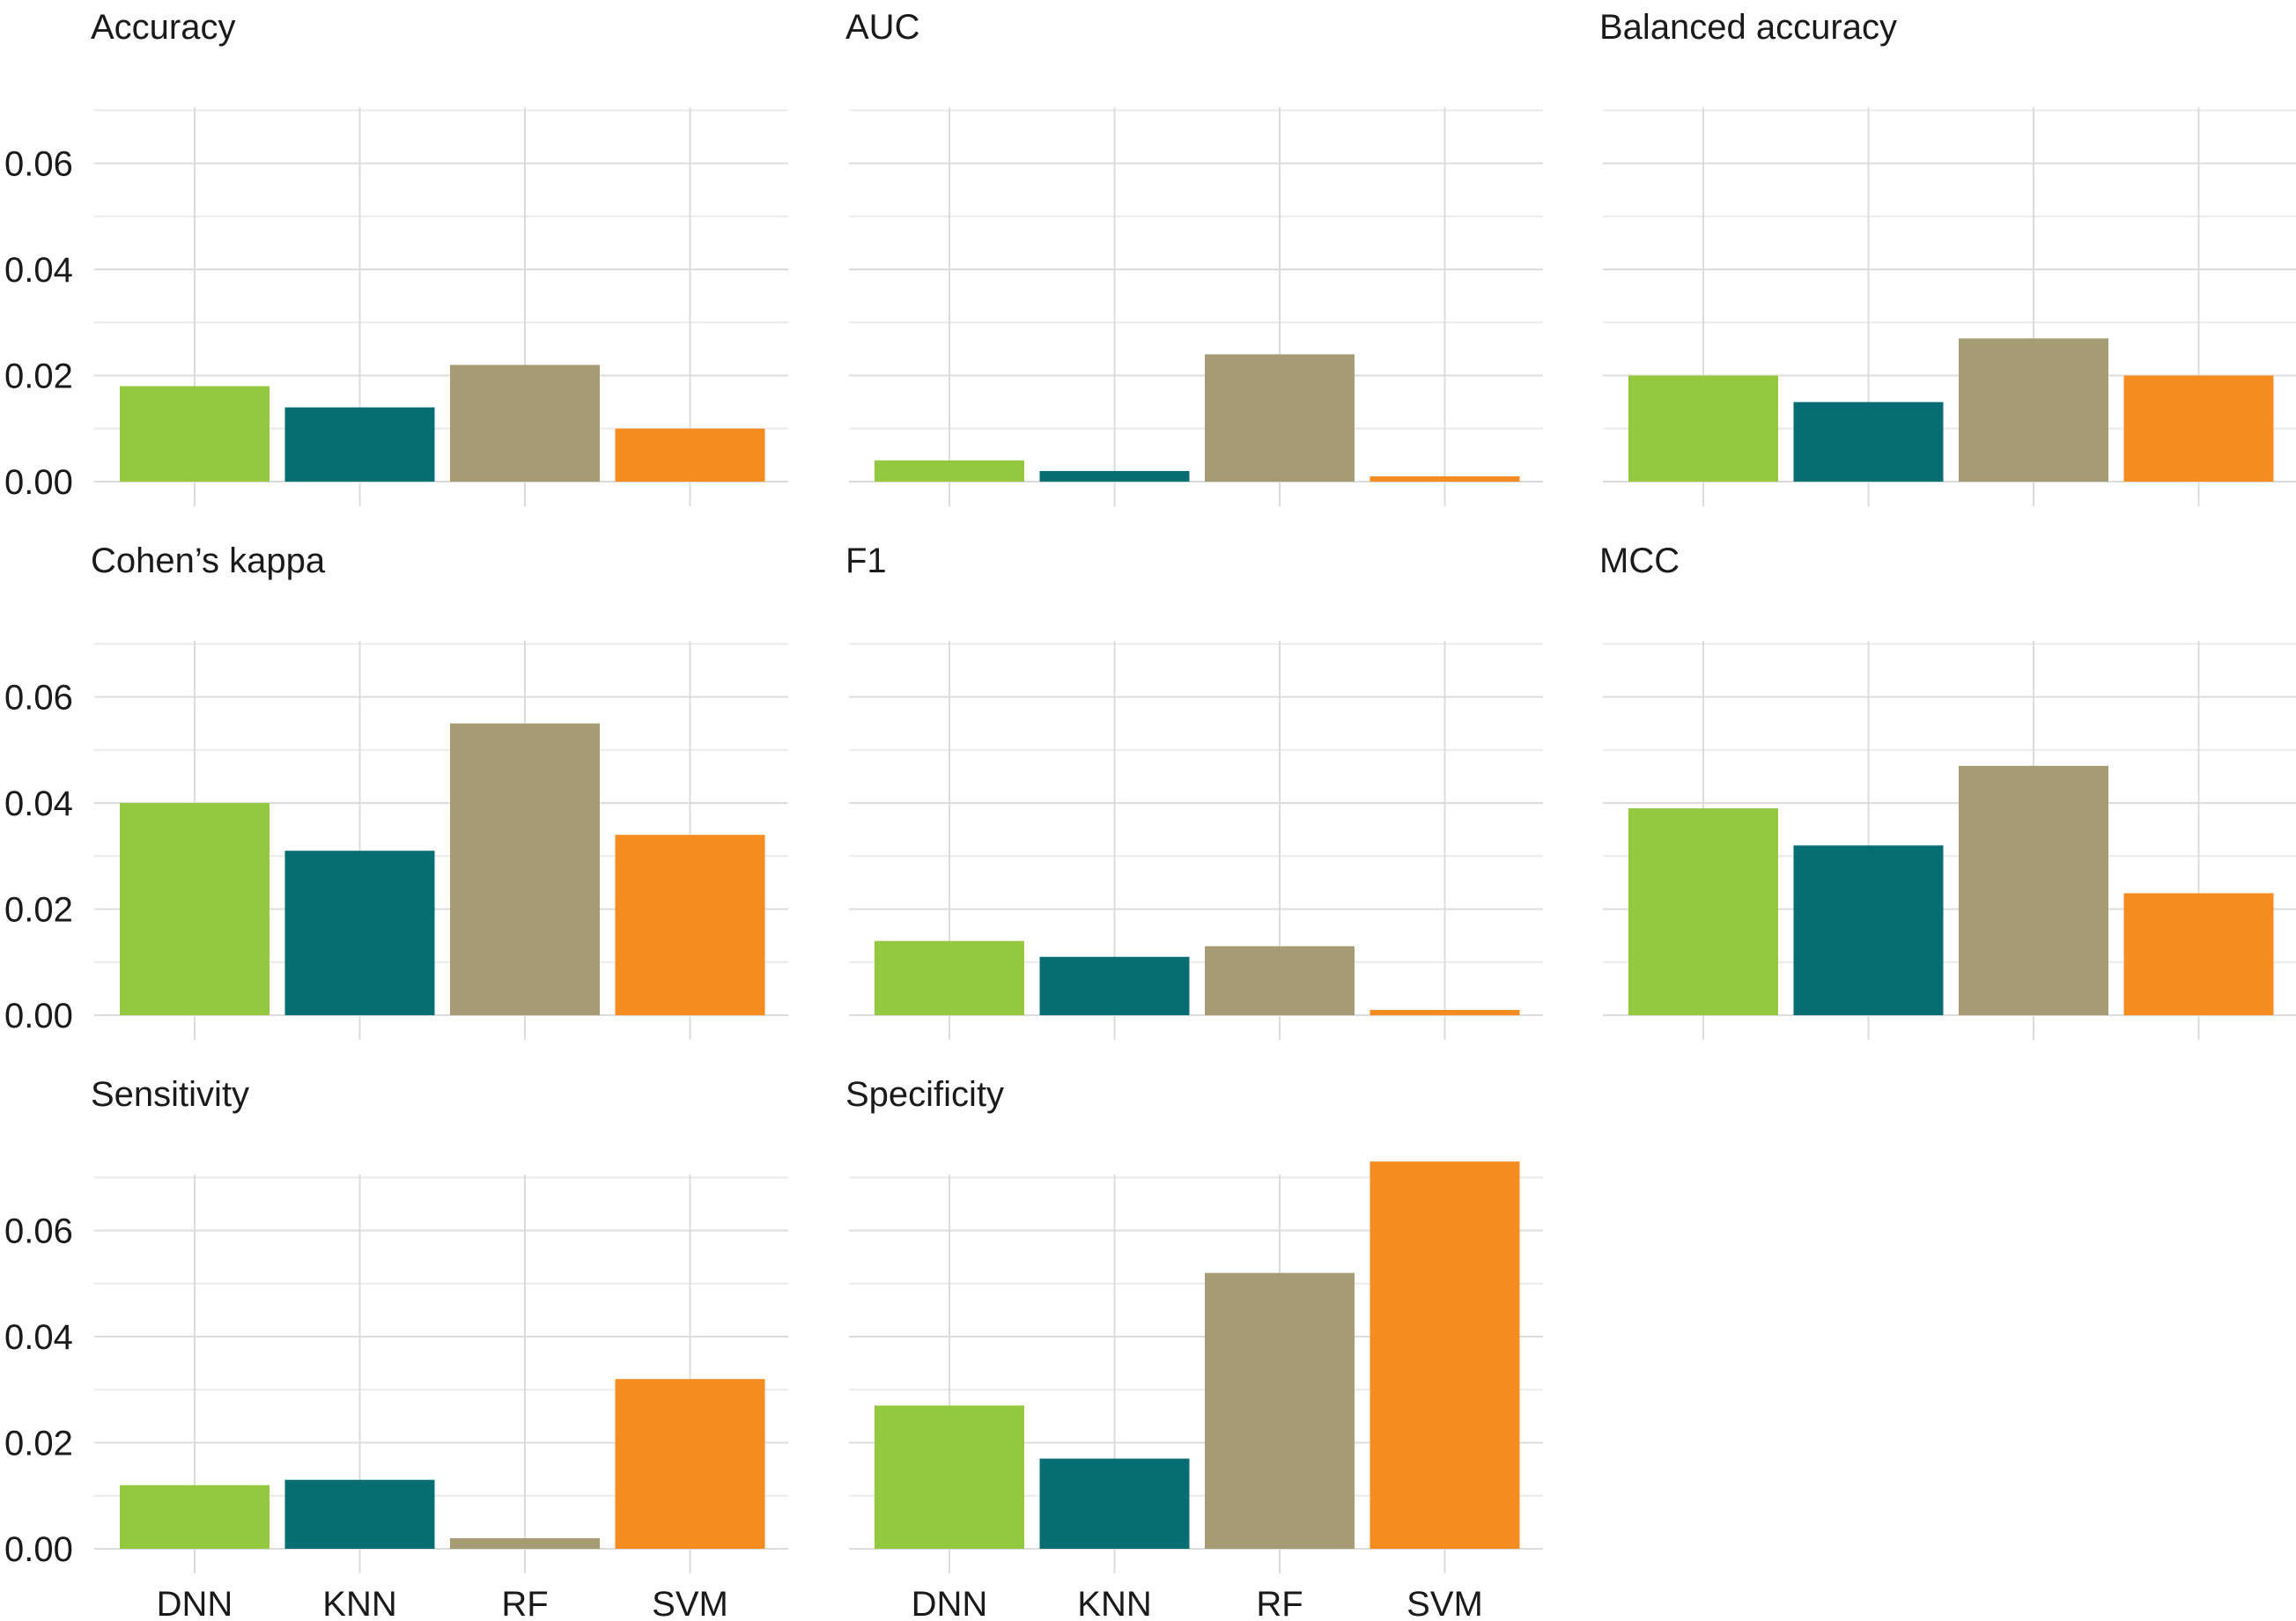  I want to click on panel-title: MCC, so click(1639, 561).